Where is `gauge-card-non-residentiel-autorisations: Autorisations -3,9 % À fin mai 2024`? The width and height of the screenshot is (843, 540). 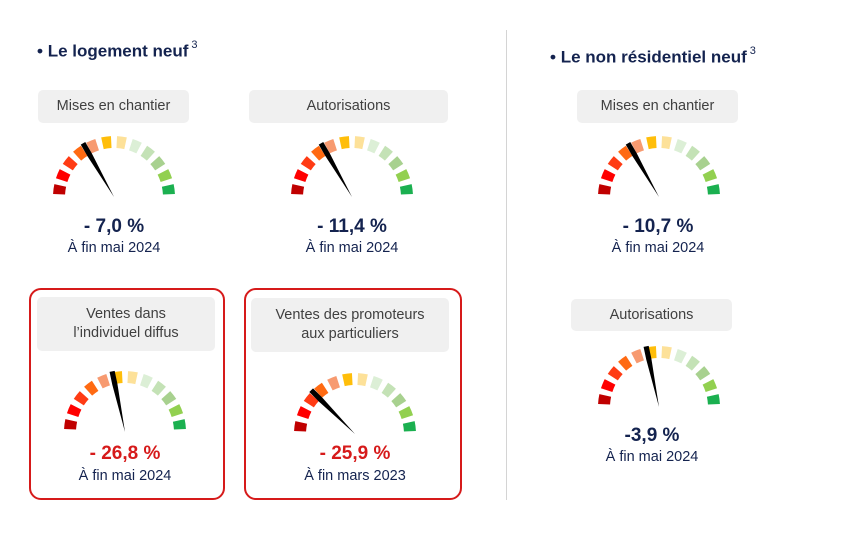
gauge-card-non-residentiel-autorisations: Autorisations -3,9 % À fin mai 2024 is located at coordinates (652, 386).